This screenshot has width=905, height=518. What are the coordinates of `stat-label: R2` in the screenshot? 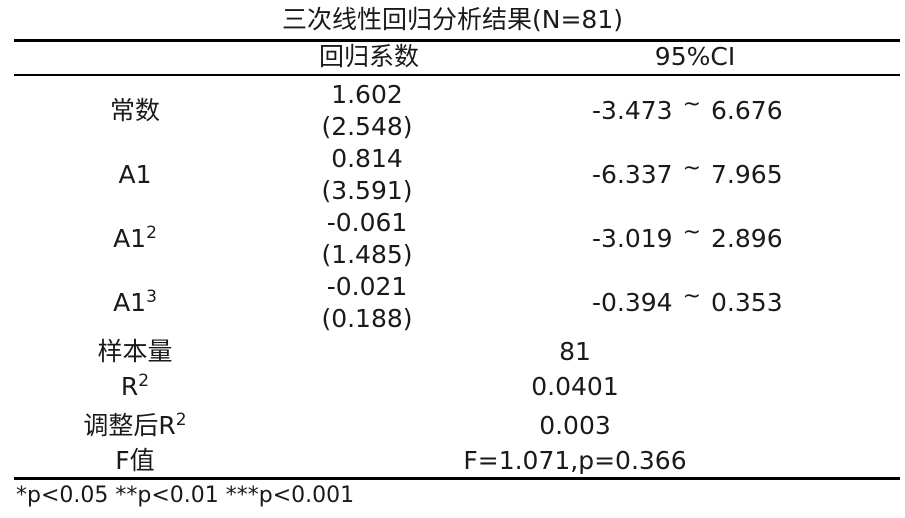 It's located at (135, 386).